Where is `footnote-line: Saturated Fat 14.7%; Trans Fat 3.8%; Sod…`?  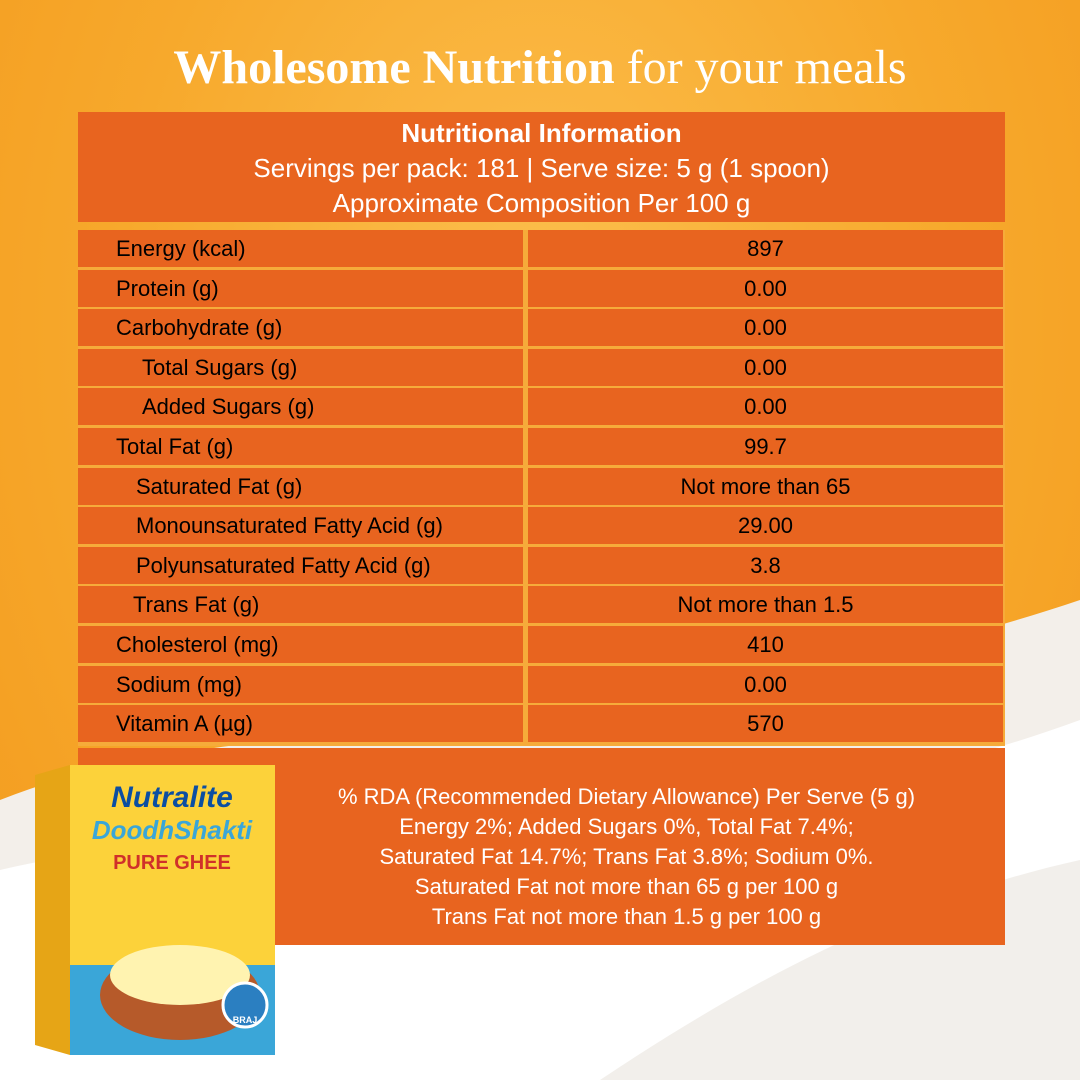
footnote-line: Saturated Fat 14.7%; Trans Fat 3.8%; Sod… is located at coordinates (626, 856).